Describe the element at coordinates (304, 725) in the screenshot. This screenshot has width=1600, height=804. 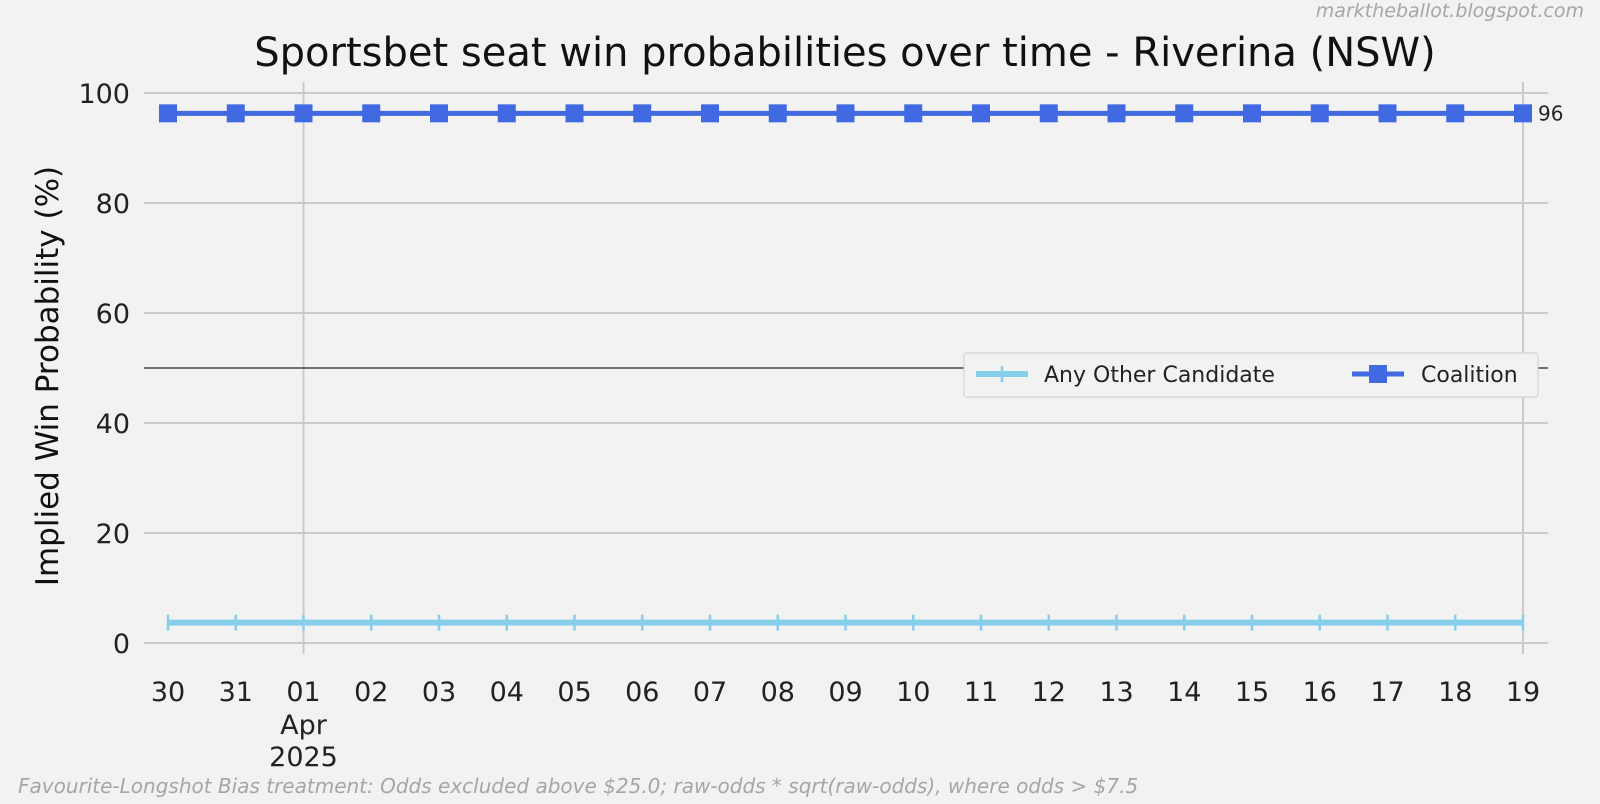
I see `x-month-label: Apr` at that location.